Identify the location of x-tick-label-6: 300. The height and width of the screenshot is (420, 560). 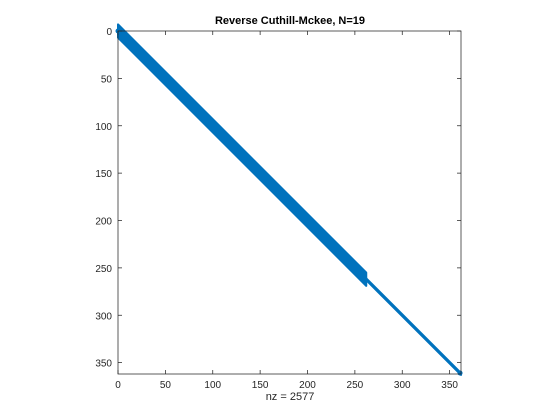
(402, 385).